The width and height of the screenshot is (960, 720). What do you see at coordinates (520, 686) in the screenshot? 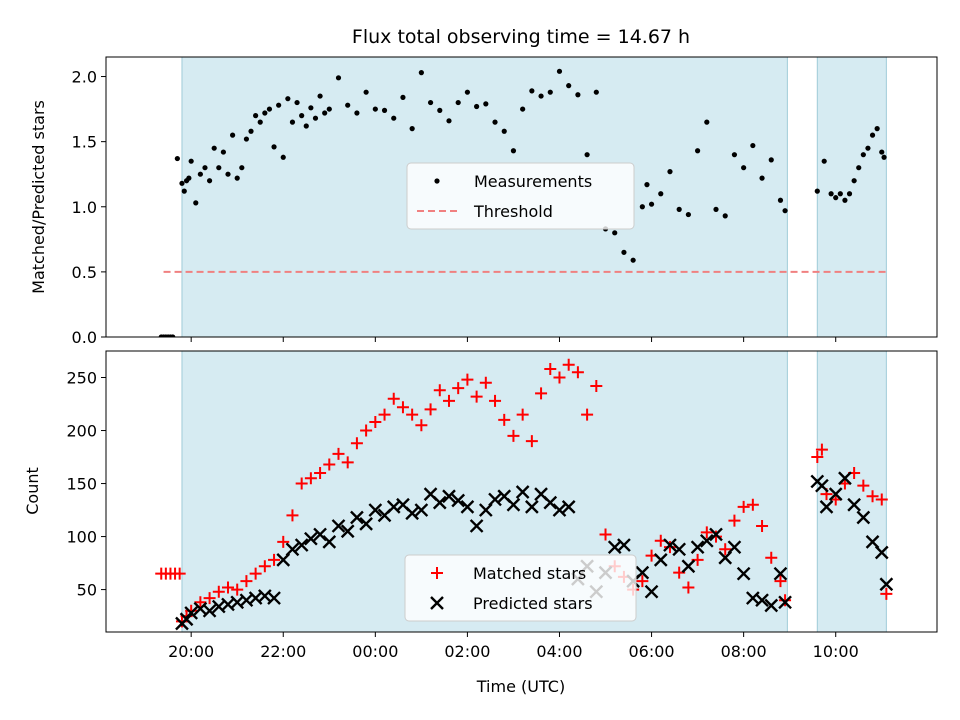
I see `bottom-xlabel: Time (UTC)` at bounding box center [520, 686].